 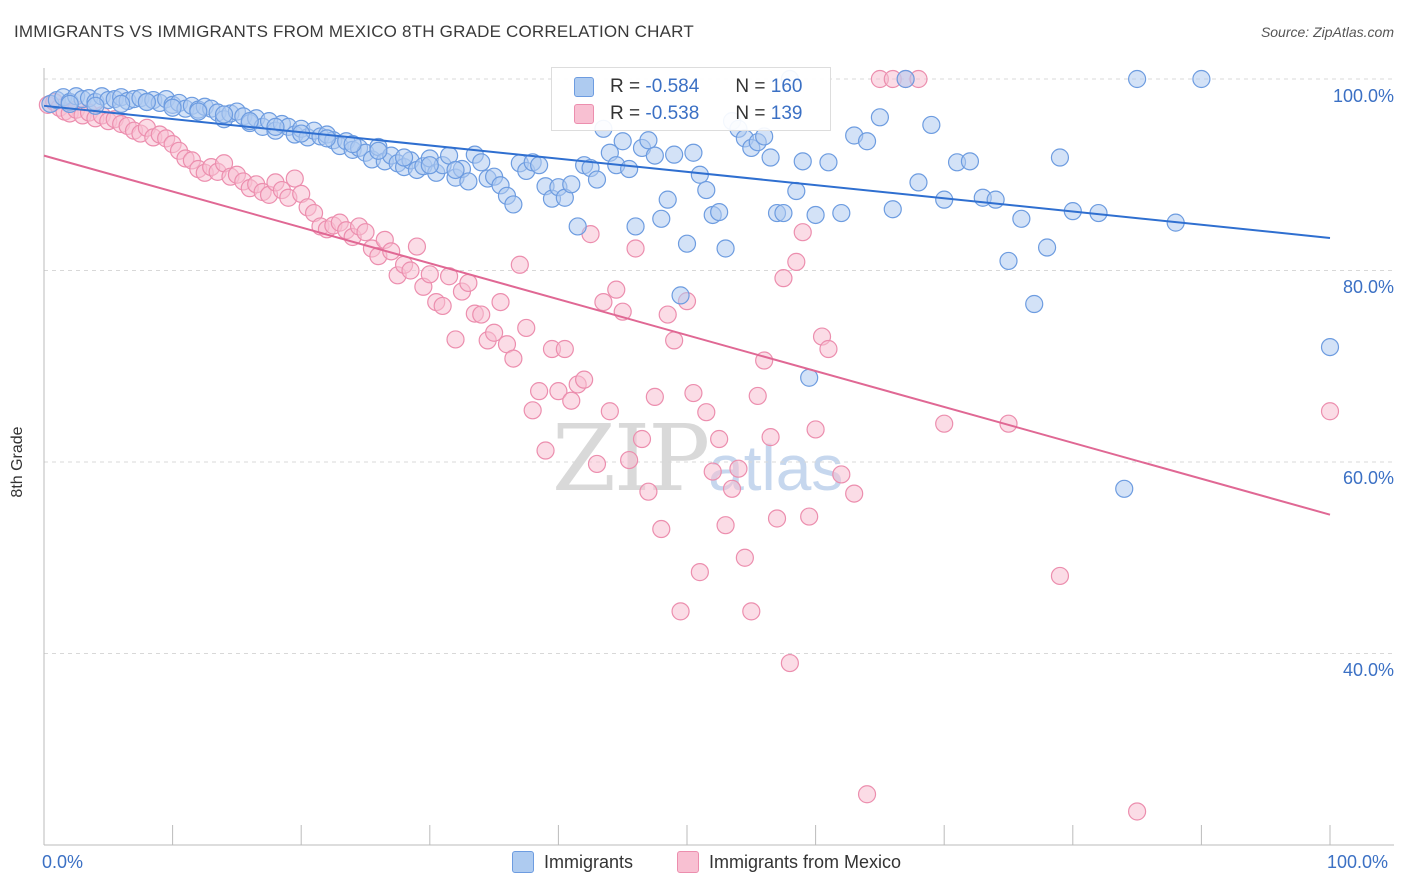 I want to click on y-tick-label: 80.0%, so click(x=1368, y=287).